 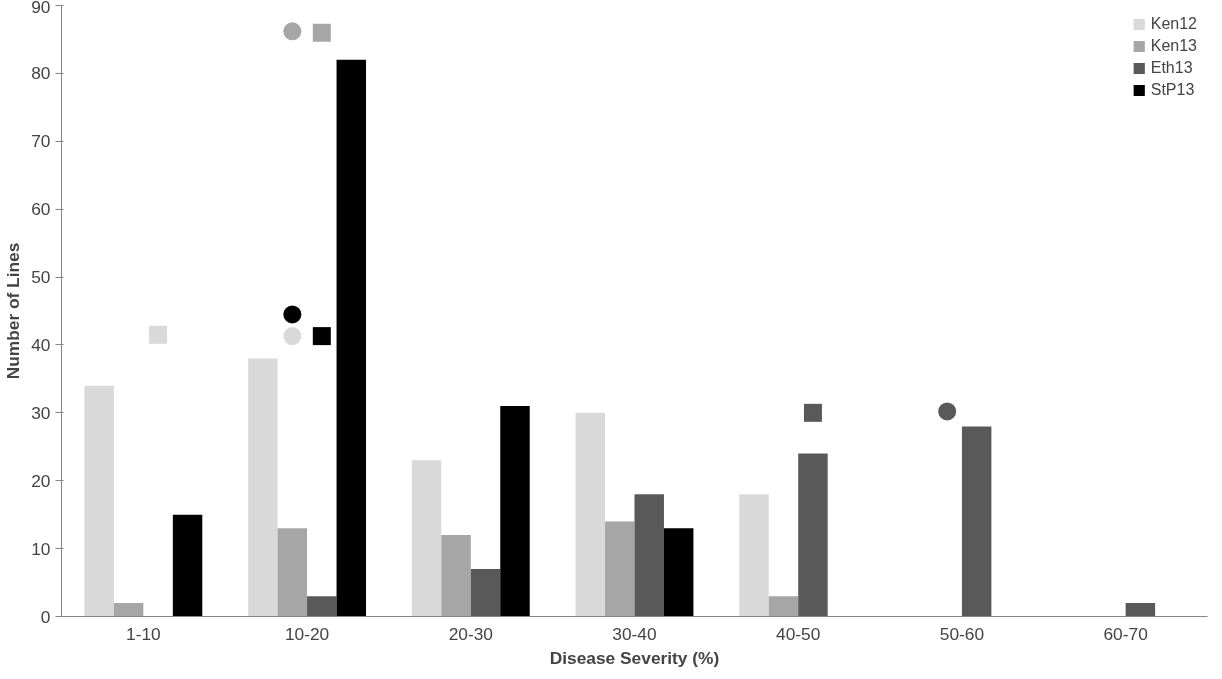 What do you see at coordinates (1125, 633) in the screenshot?
I see `x-tick-label: 60-70` at bounding box center [1125, 633].